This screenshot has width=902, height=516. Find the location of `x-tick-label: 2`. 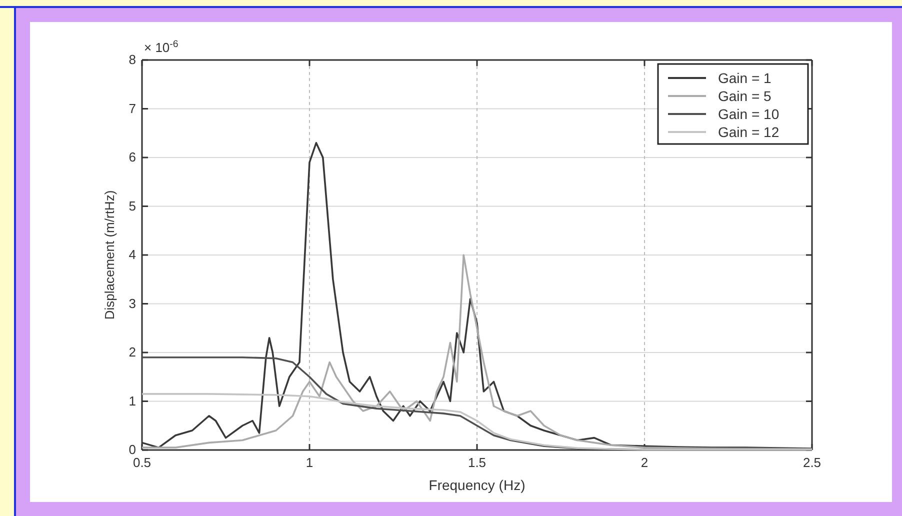

x-tick-label: 2 is located at coordinates (644, 462).